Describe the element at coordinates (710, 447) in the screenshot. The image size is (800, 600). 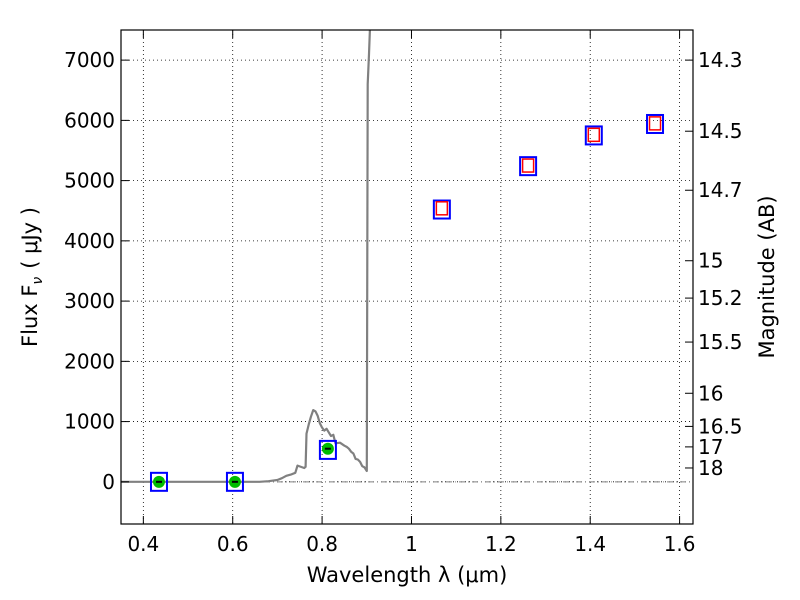
I see `magnitude-tick-label: 17` at that location.